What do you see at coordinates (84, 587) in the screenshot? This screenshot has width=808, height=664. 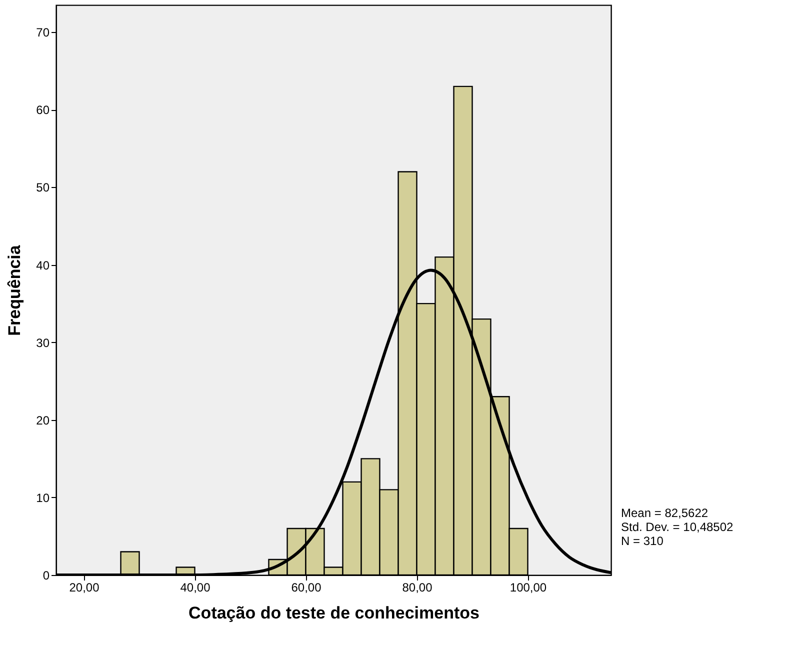 I see `x-tick-label: 20,00` at bounding box center [84, 587].